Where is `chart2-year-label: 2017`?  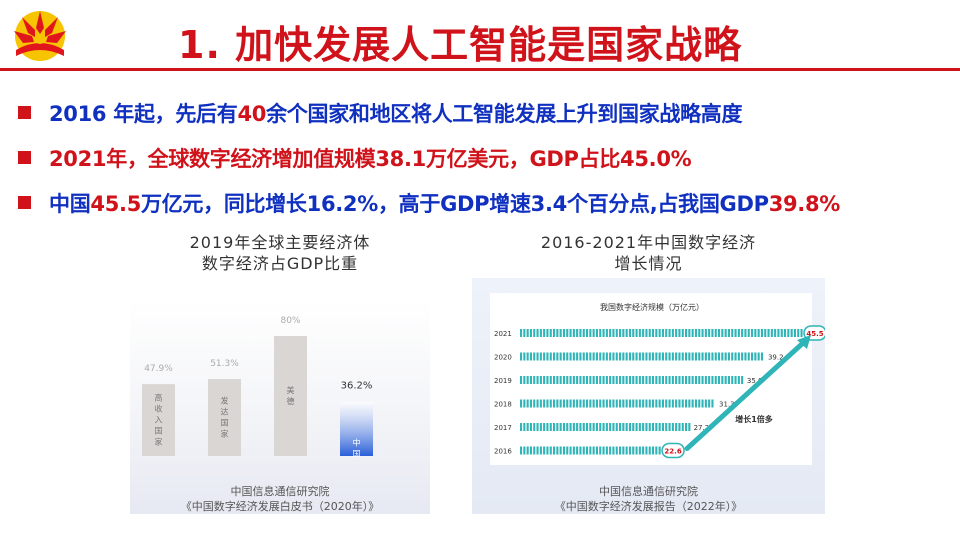 chart2-year-label: 2017 is located at coordinates (503, 428).